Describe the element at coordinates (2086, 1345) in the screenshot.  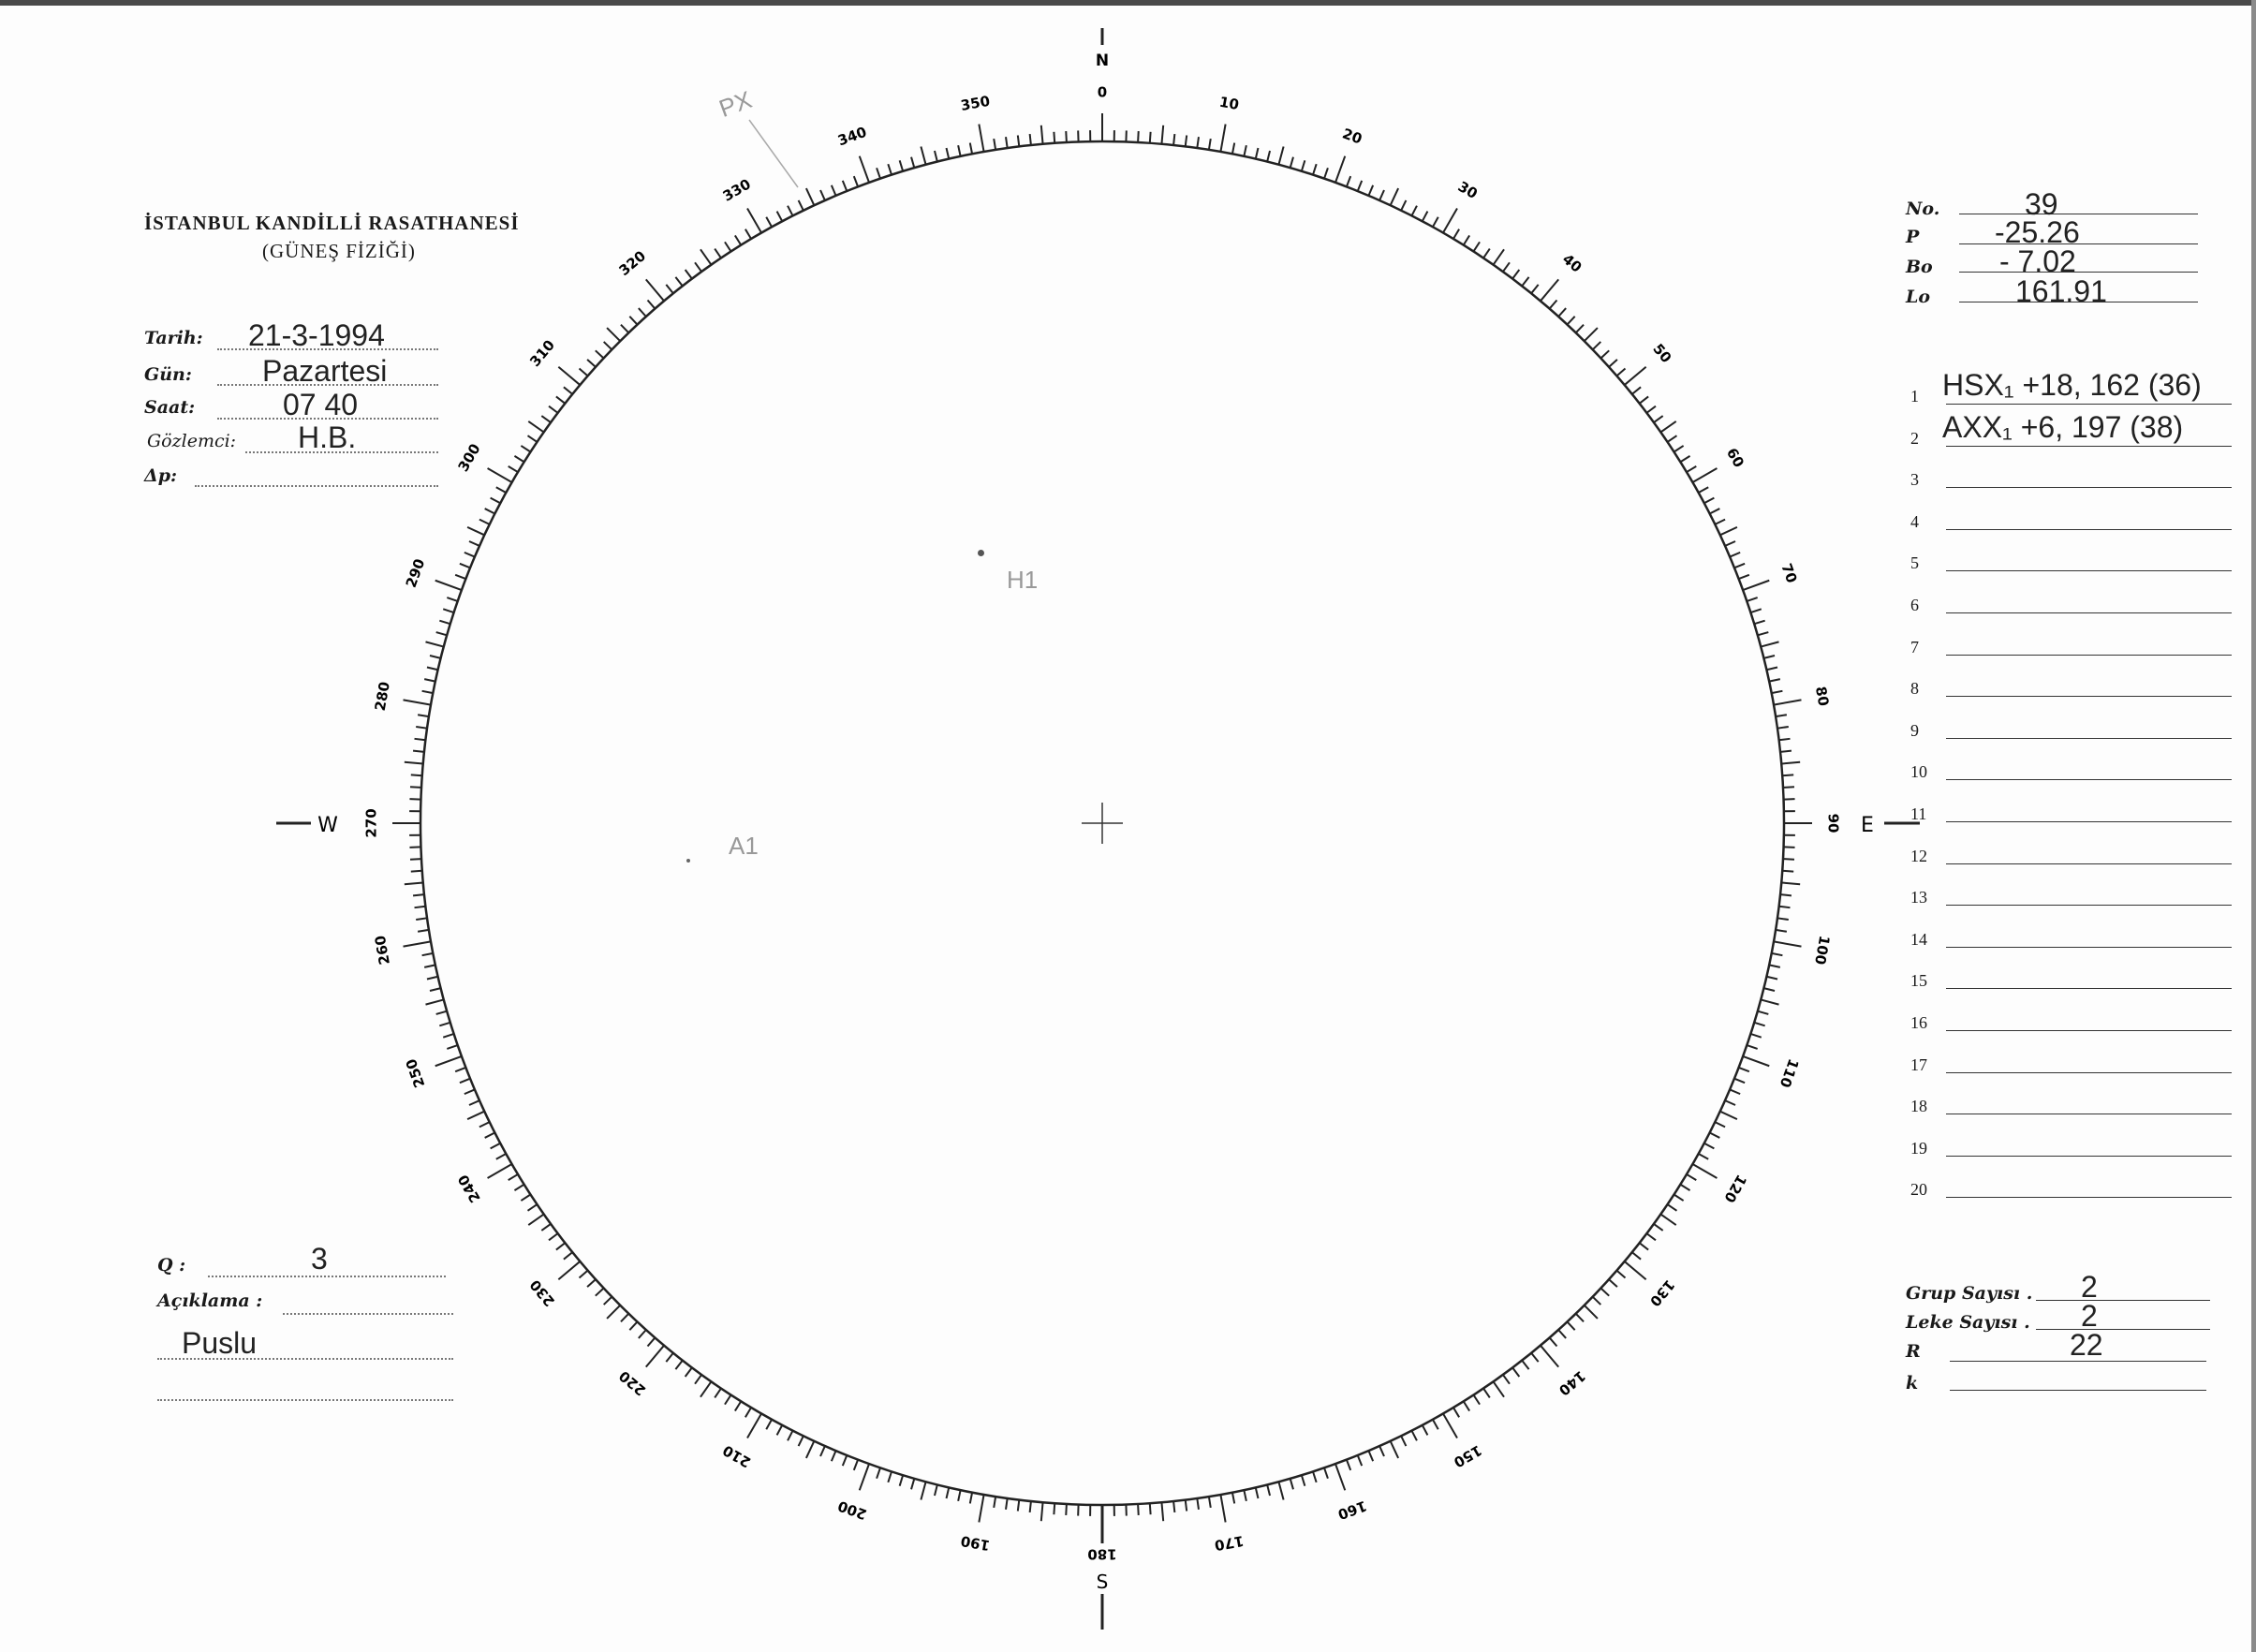
I see `r-value: 22` at that location.